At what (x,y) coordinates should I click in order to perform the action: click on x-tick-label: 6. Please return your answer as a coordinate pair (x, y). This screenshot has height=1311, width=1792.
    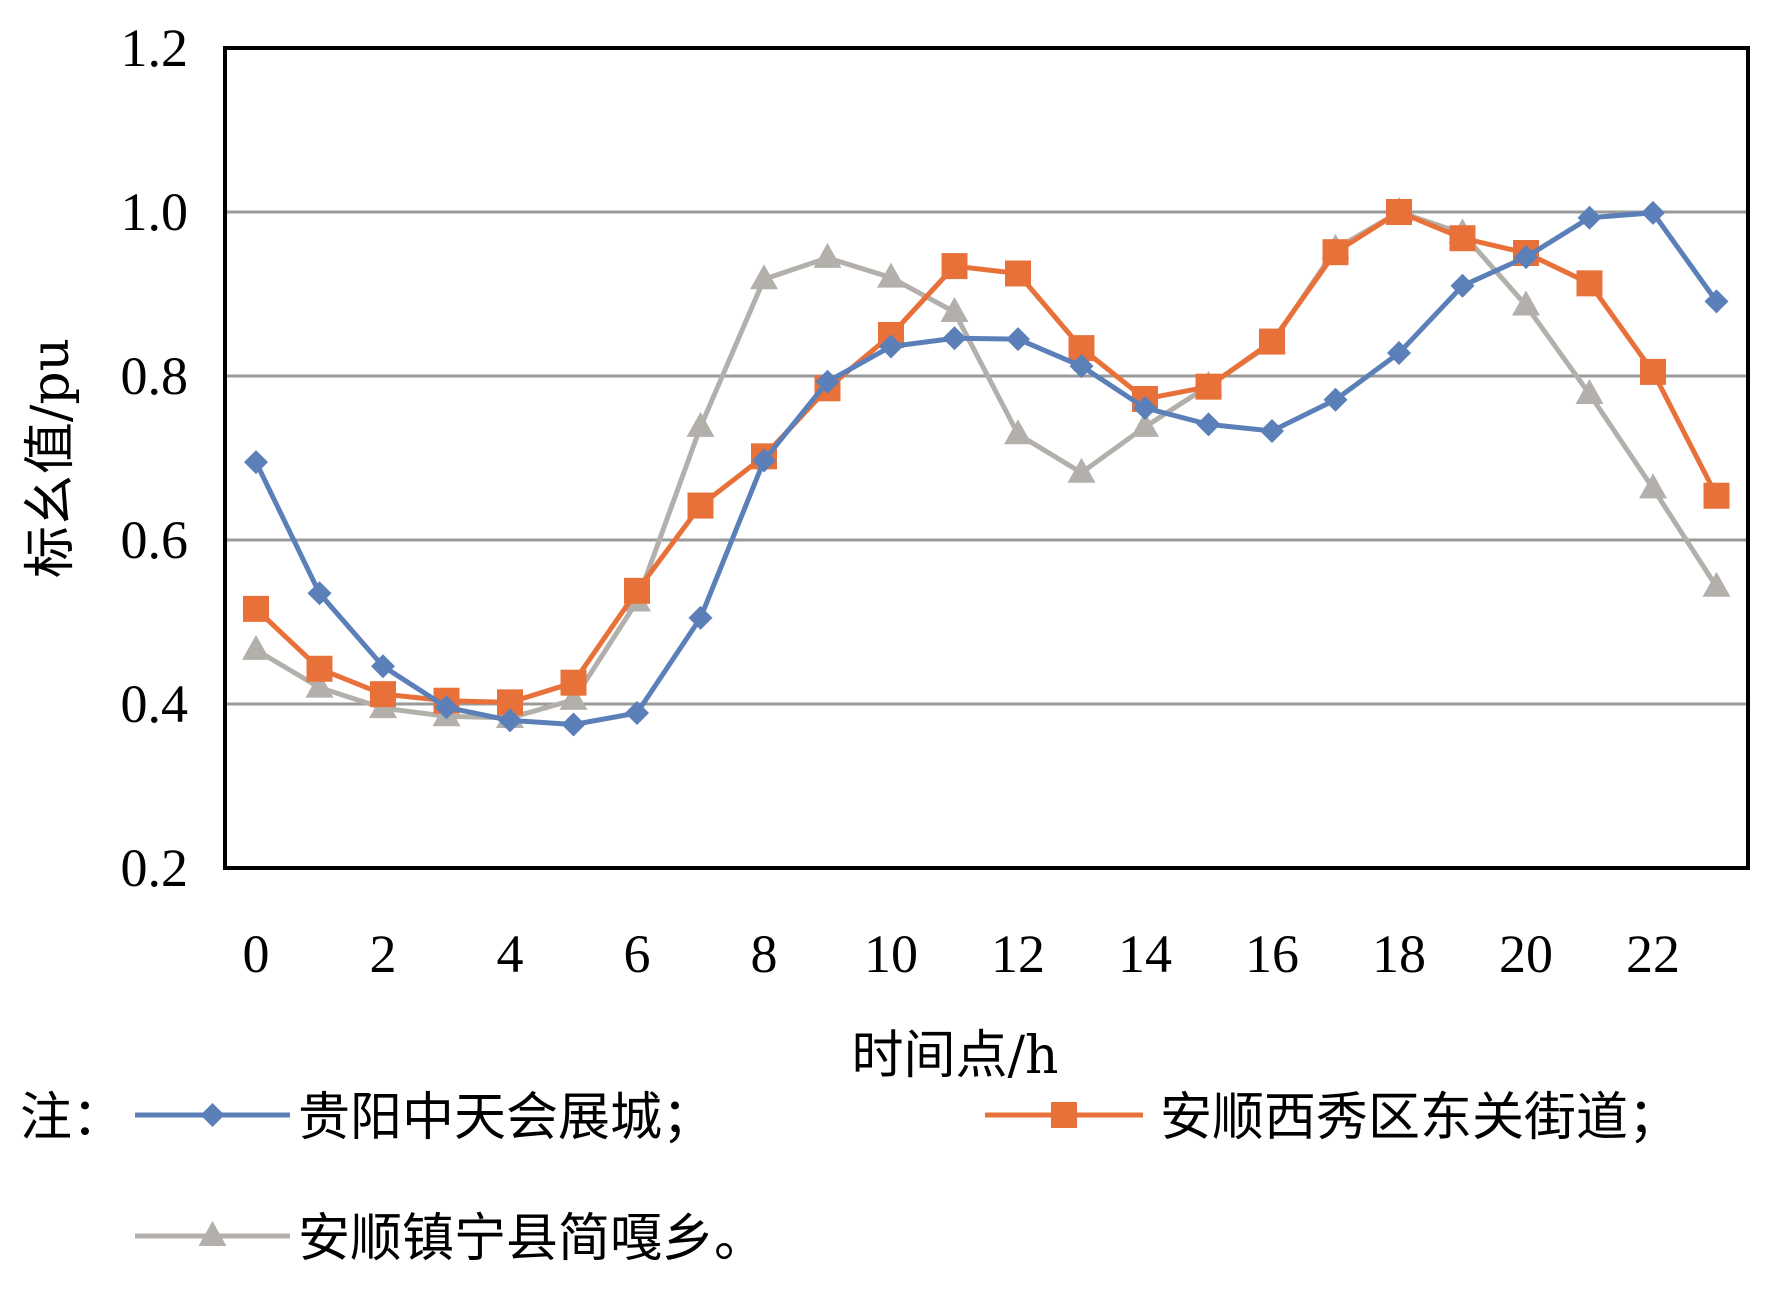
    Looking at the image, I should click on (637, 954).